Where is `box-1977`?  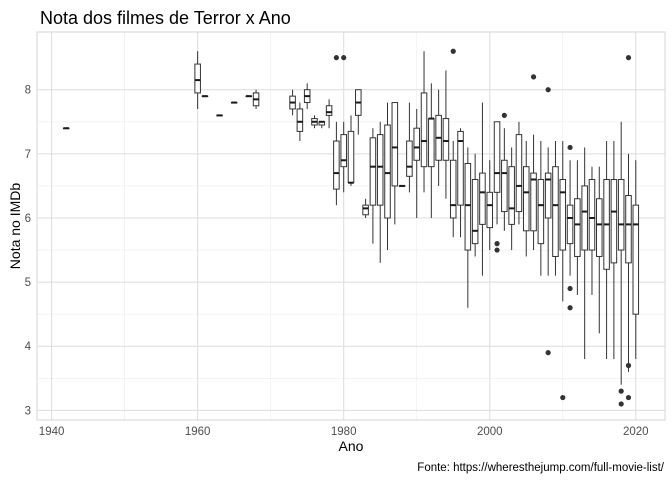
box-1977 is located at coordinates (322, 124).